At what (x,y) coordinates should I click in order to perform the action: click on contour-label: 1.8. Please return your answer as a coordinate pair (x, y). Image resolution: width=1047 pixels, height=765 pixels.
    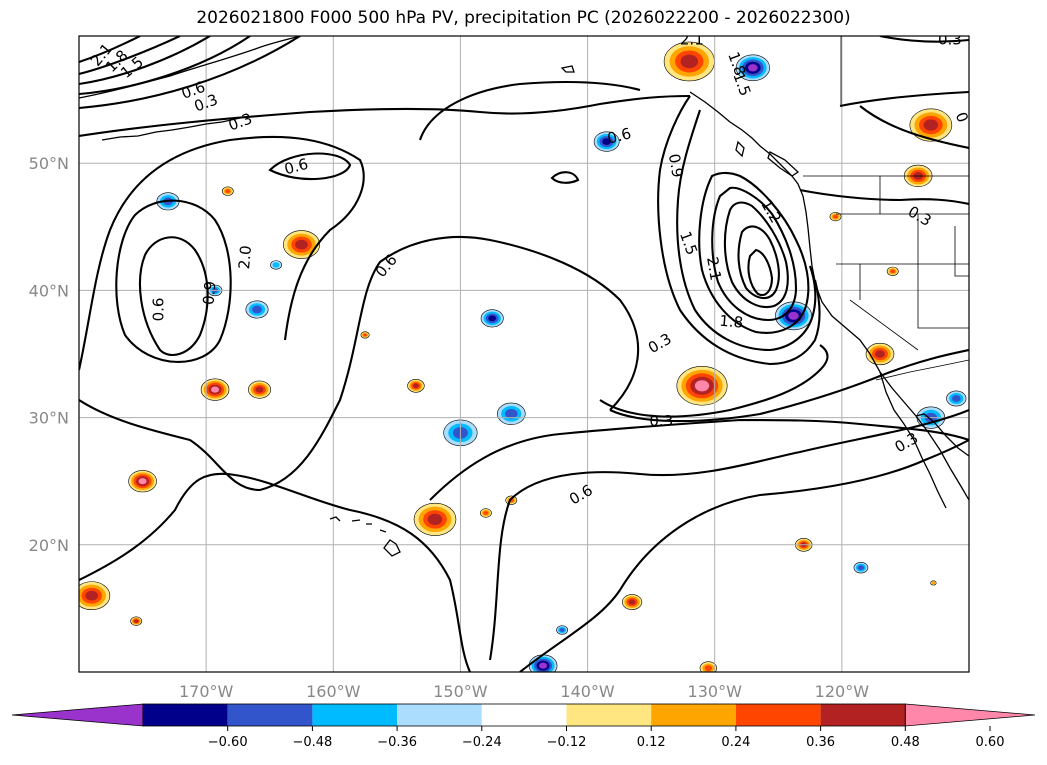
    Looking at the image, I should click on (731, 322).